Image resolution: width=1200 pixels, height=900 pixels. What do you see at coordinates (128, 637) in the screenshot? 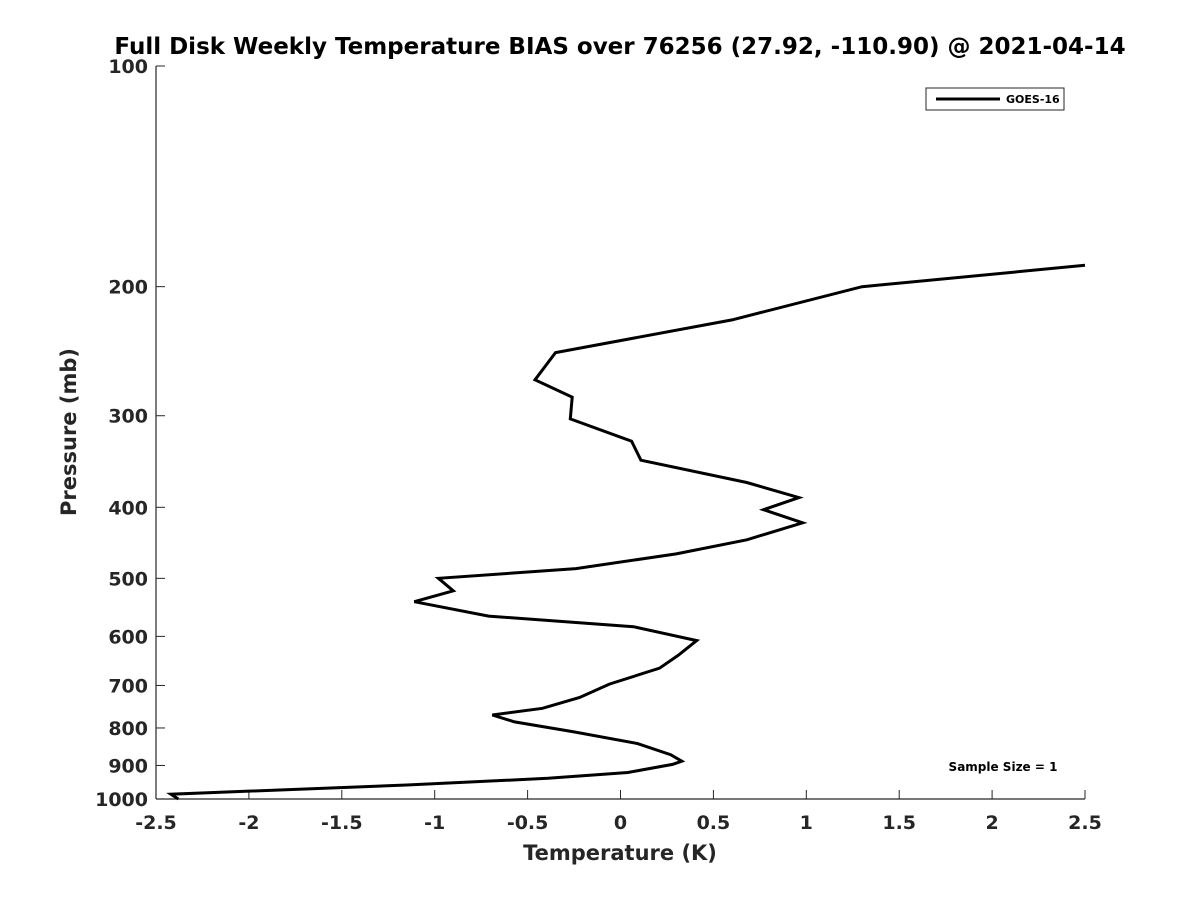
I see `y-tick-label: 600` at bounding box center [128, 637].